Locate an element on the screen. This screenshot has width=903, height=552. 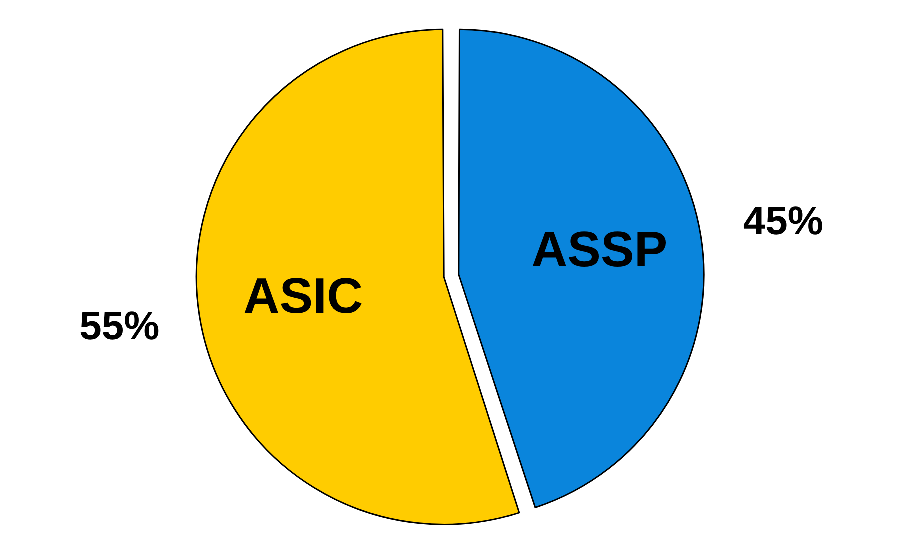
data-label: 45% is located at coordinates (783, 221).